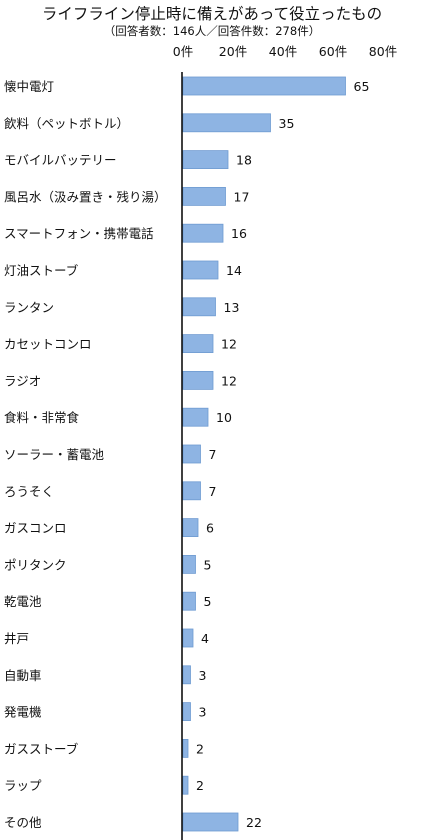 The height and width of the screenshot is (840, 424). Describe the element at coordinates (23, 712) in the screenshot. I see `category-label: 発電機` at that location.